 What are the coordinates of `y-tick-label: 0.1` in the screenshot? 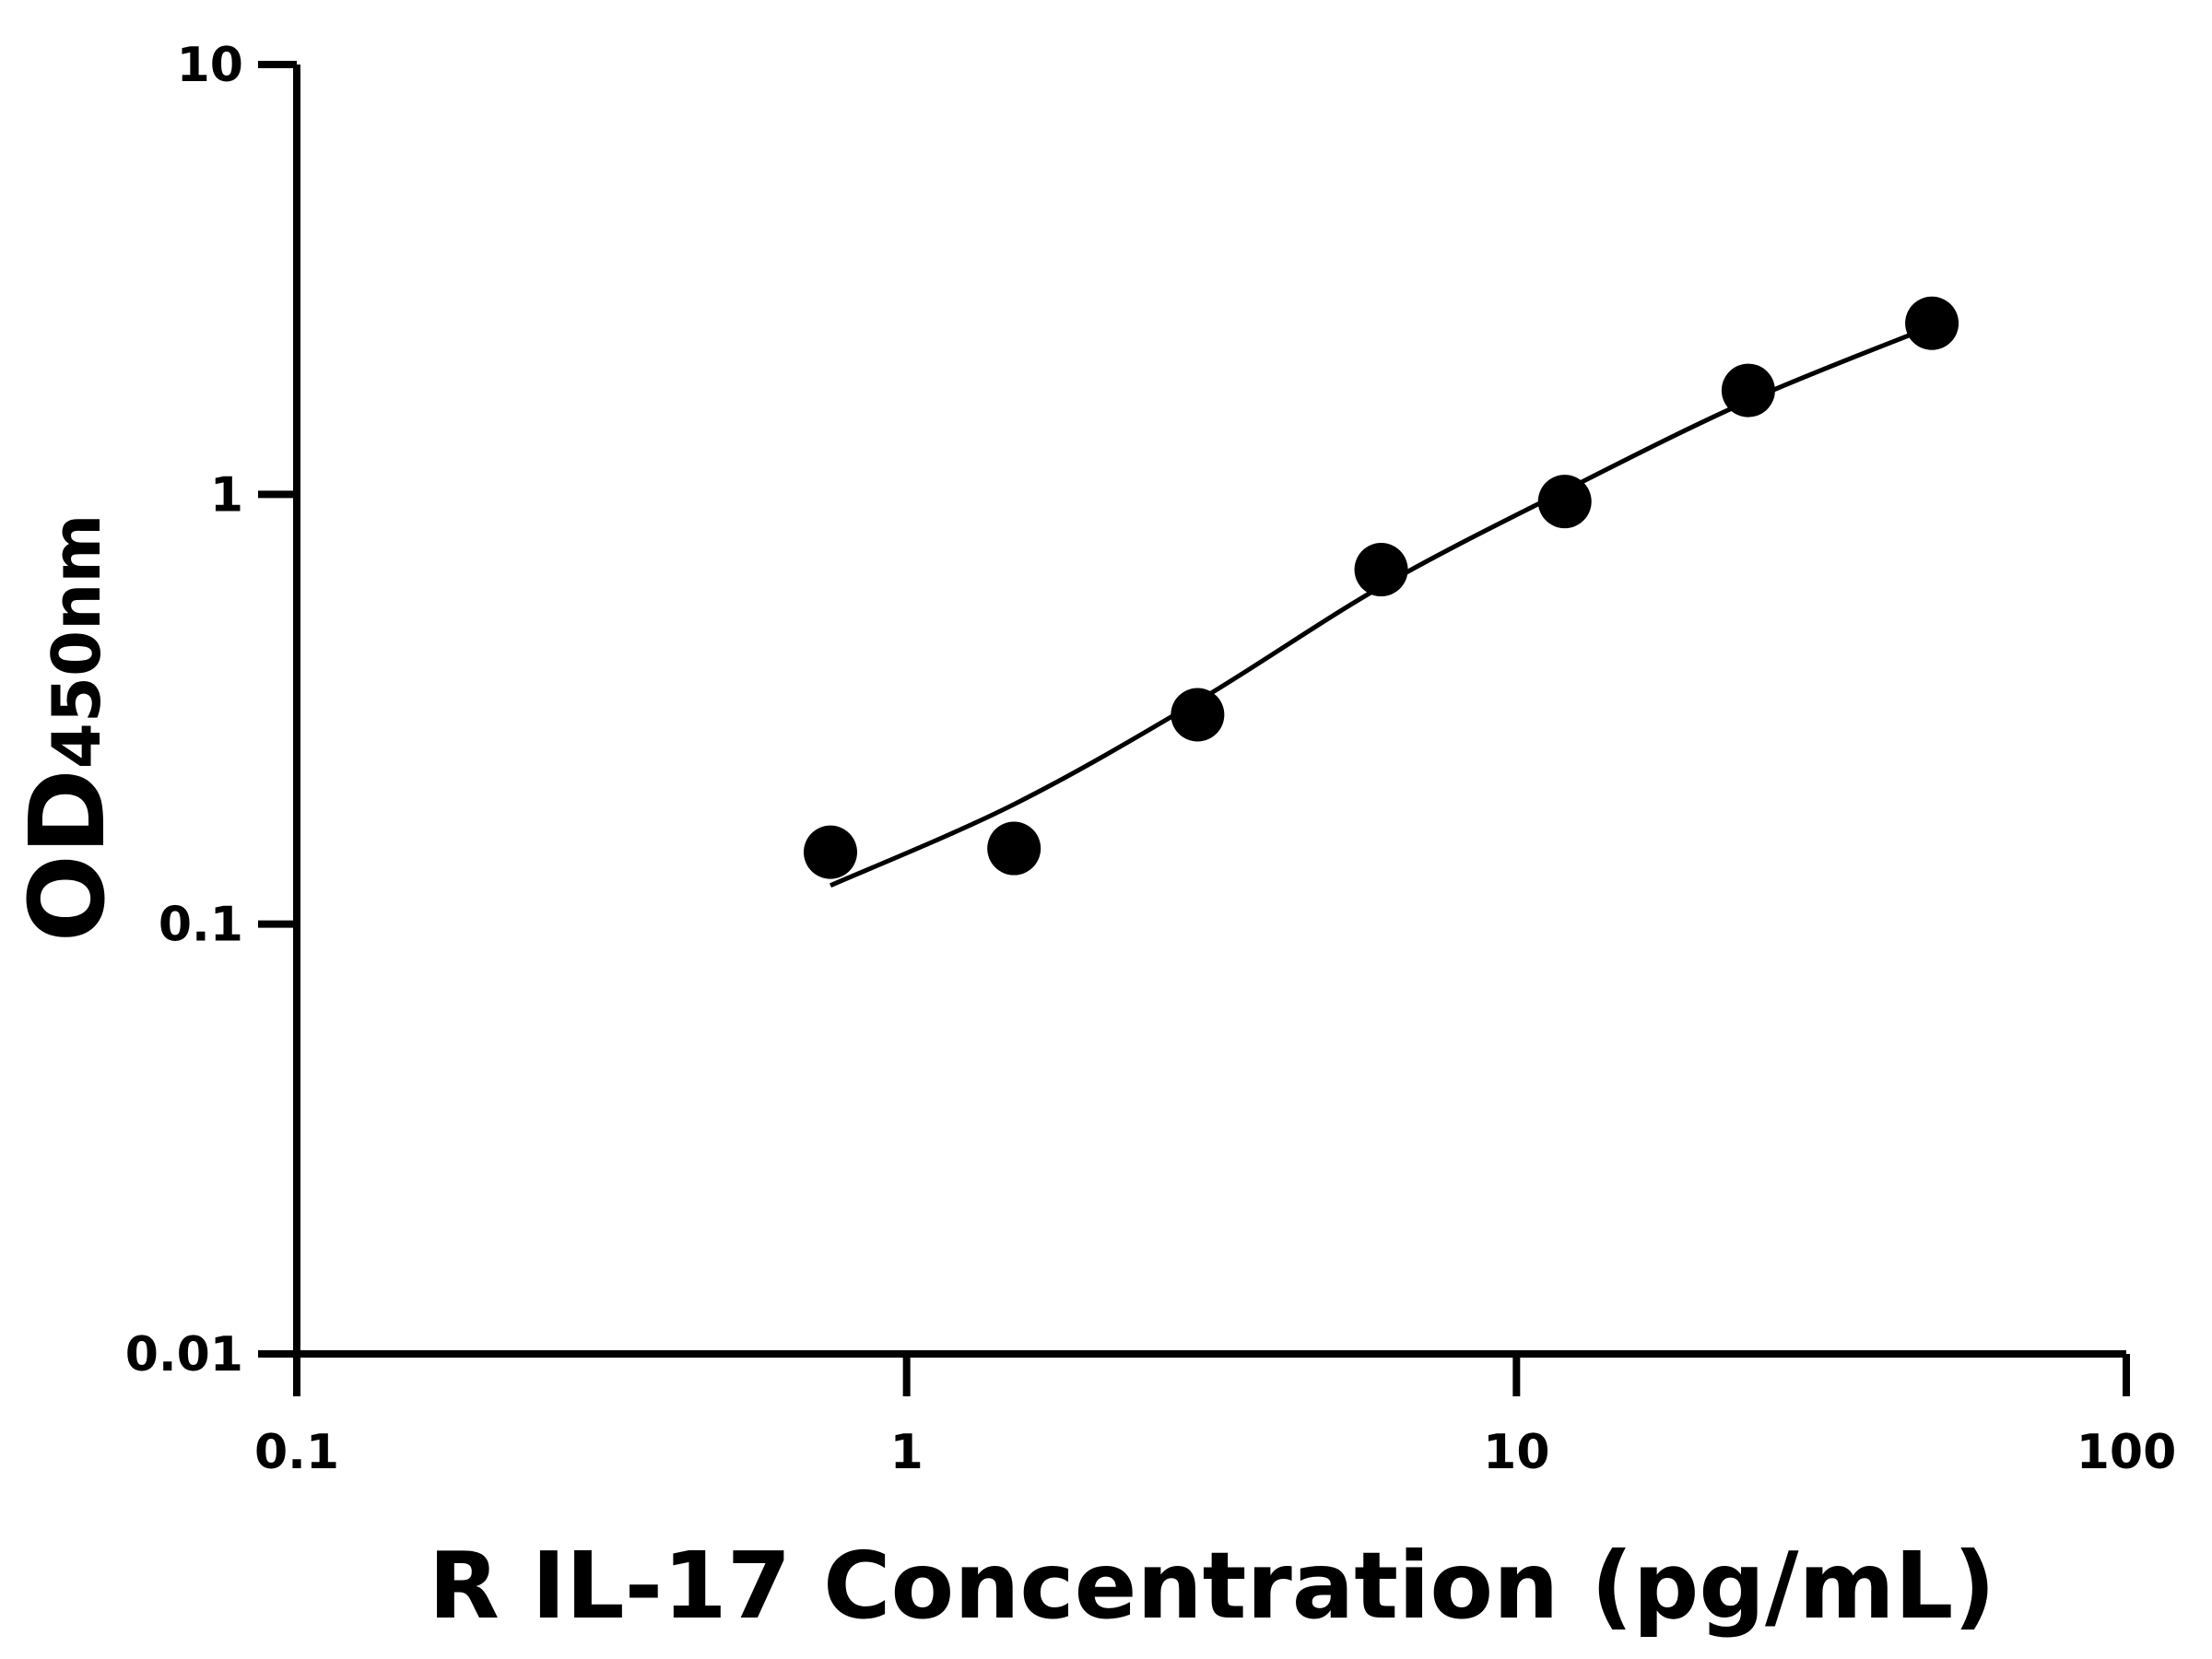 It's located at (201, 925).